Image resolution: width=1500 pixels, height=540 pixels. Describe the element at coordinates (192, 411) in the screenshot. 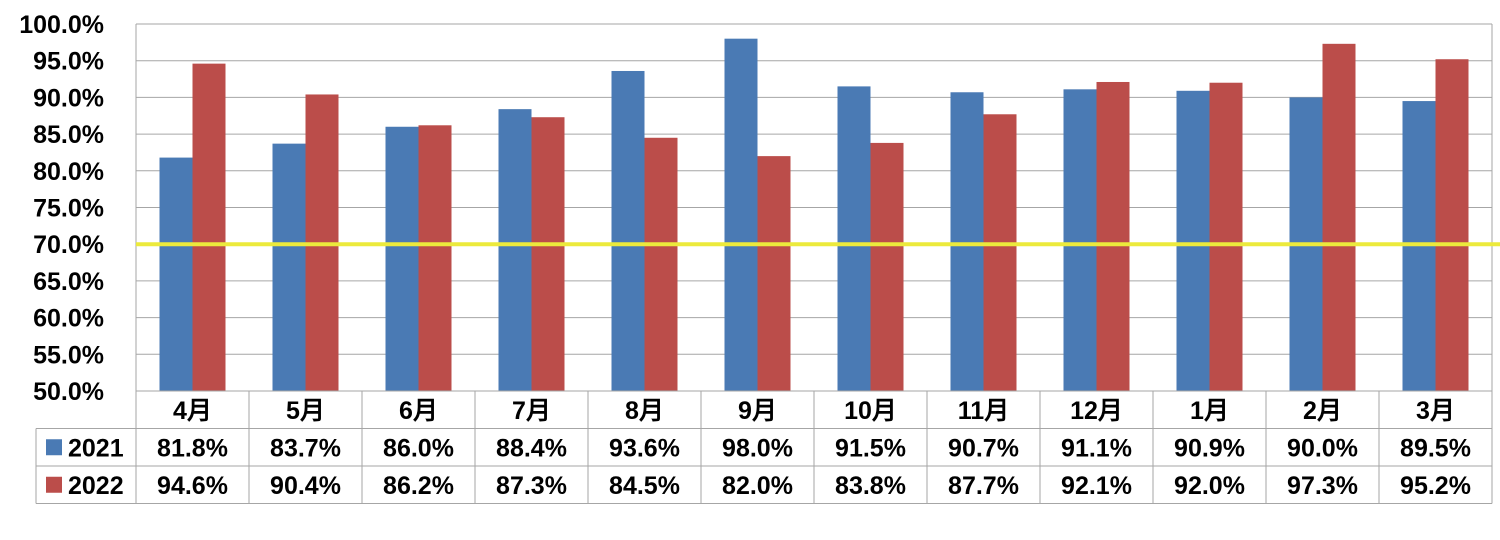

I see `x-category-label: 4月` at that location.